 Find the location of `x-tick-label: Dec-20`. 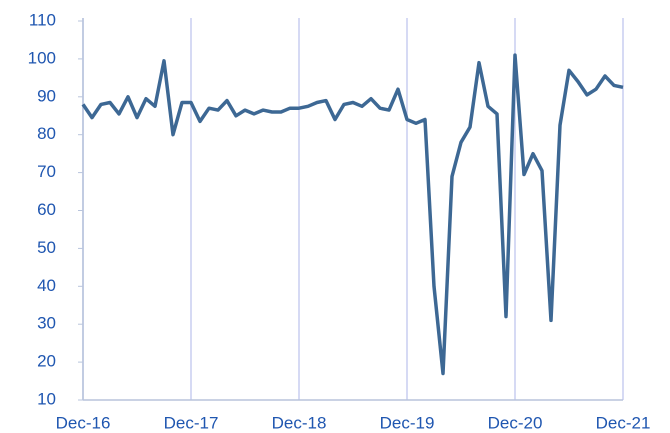

x-tick-label: Dec-20 is located at coordinates (515, 422).